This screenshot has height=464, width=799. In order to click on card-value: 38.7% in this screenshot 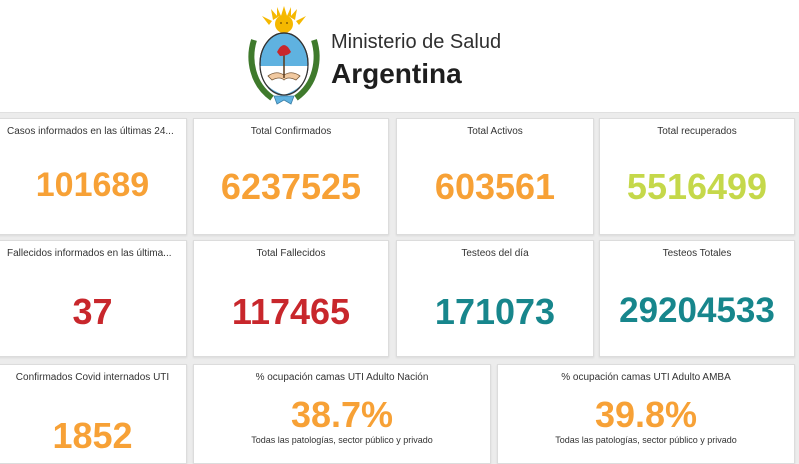, I will do `click(342, 414)`.